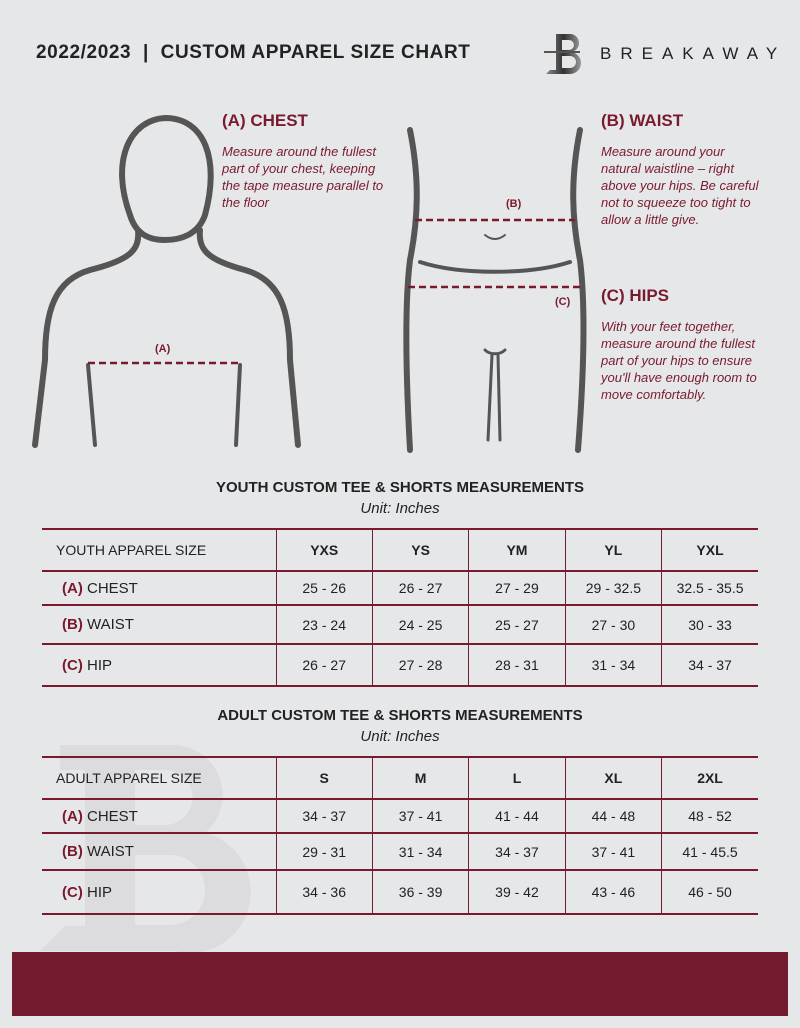 This screenshot has width=800, height=1028. Describe the element at coordinates (324, 550) in the screenshot. I see `size-header: YXS` at that location.